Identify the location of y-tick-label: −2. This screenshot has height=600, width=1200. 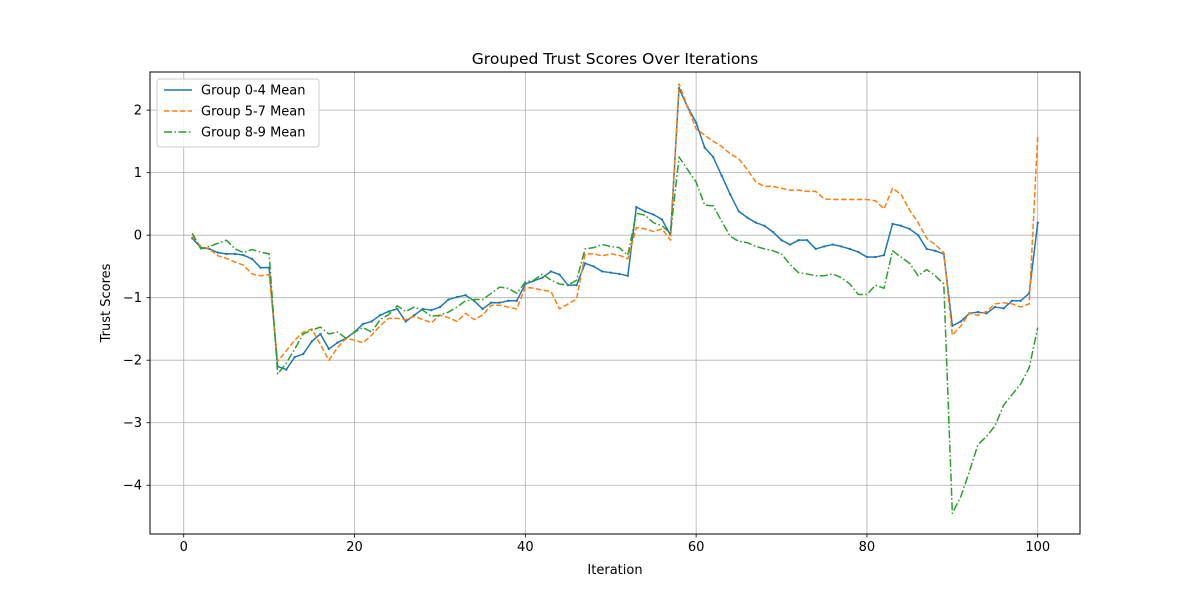
(132, 361).